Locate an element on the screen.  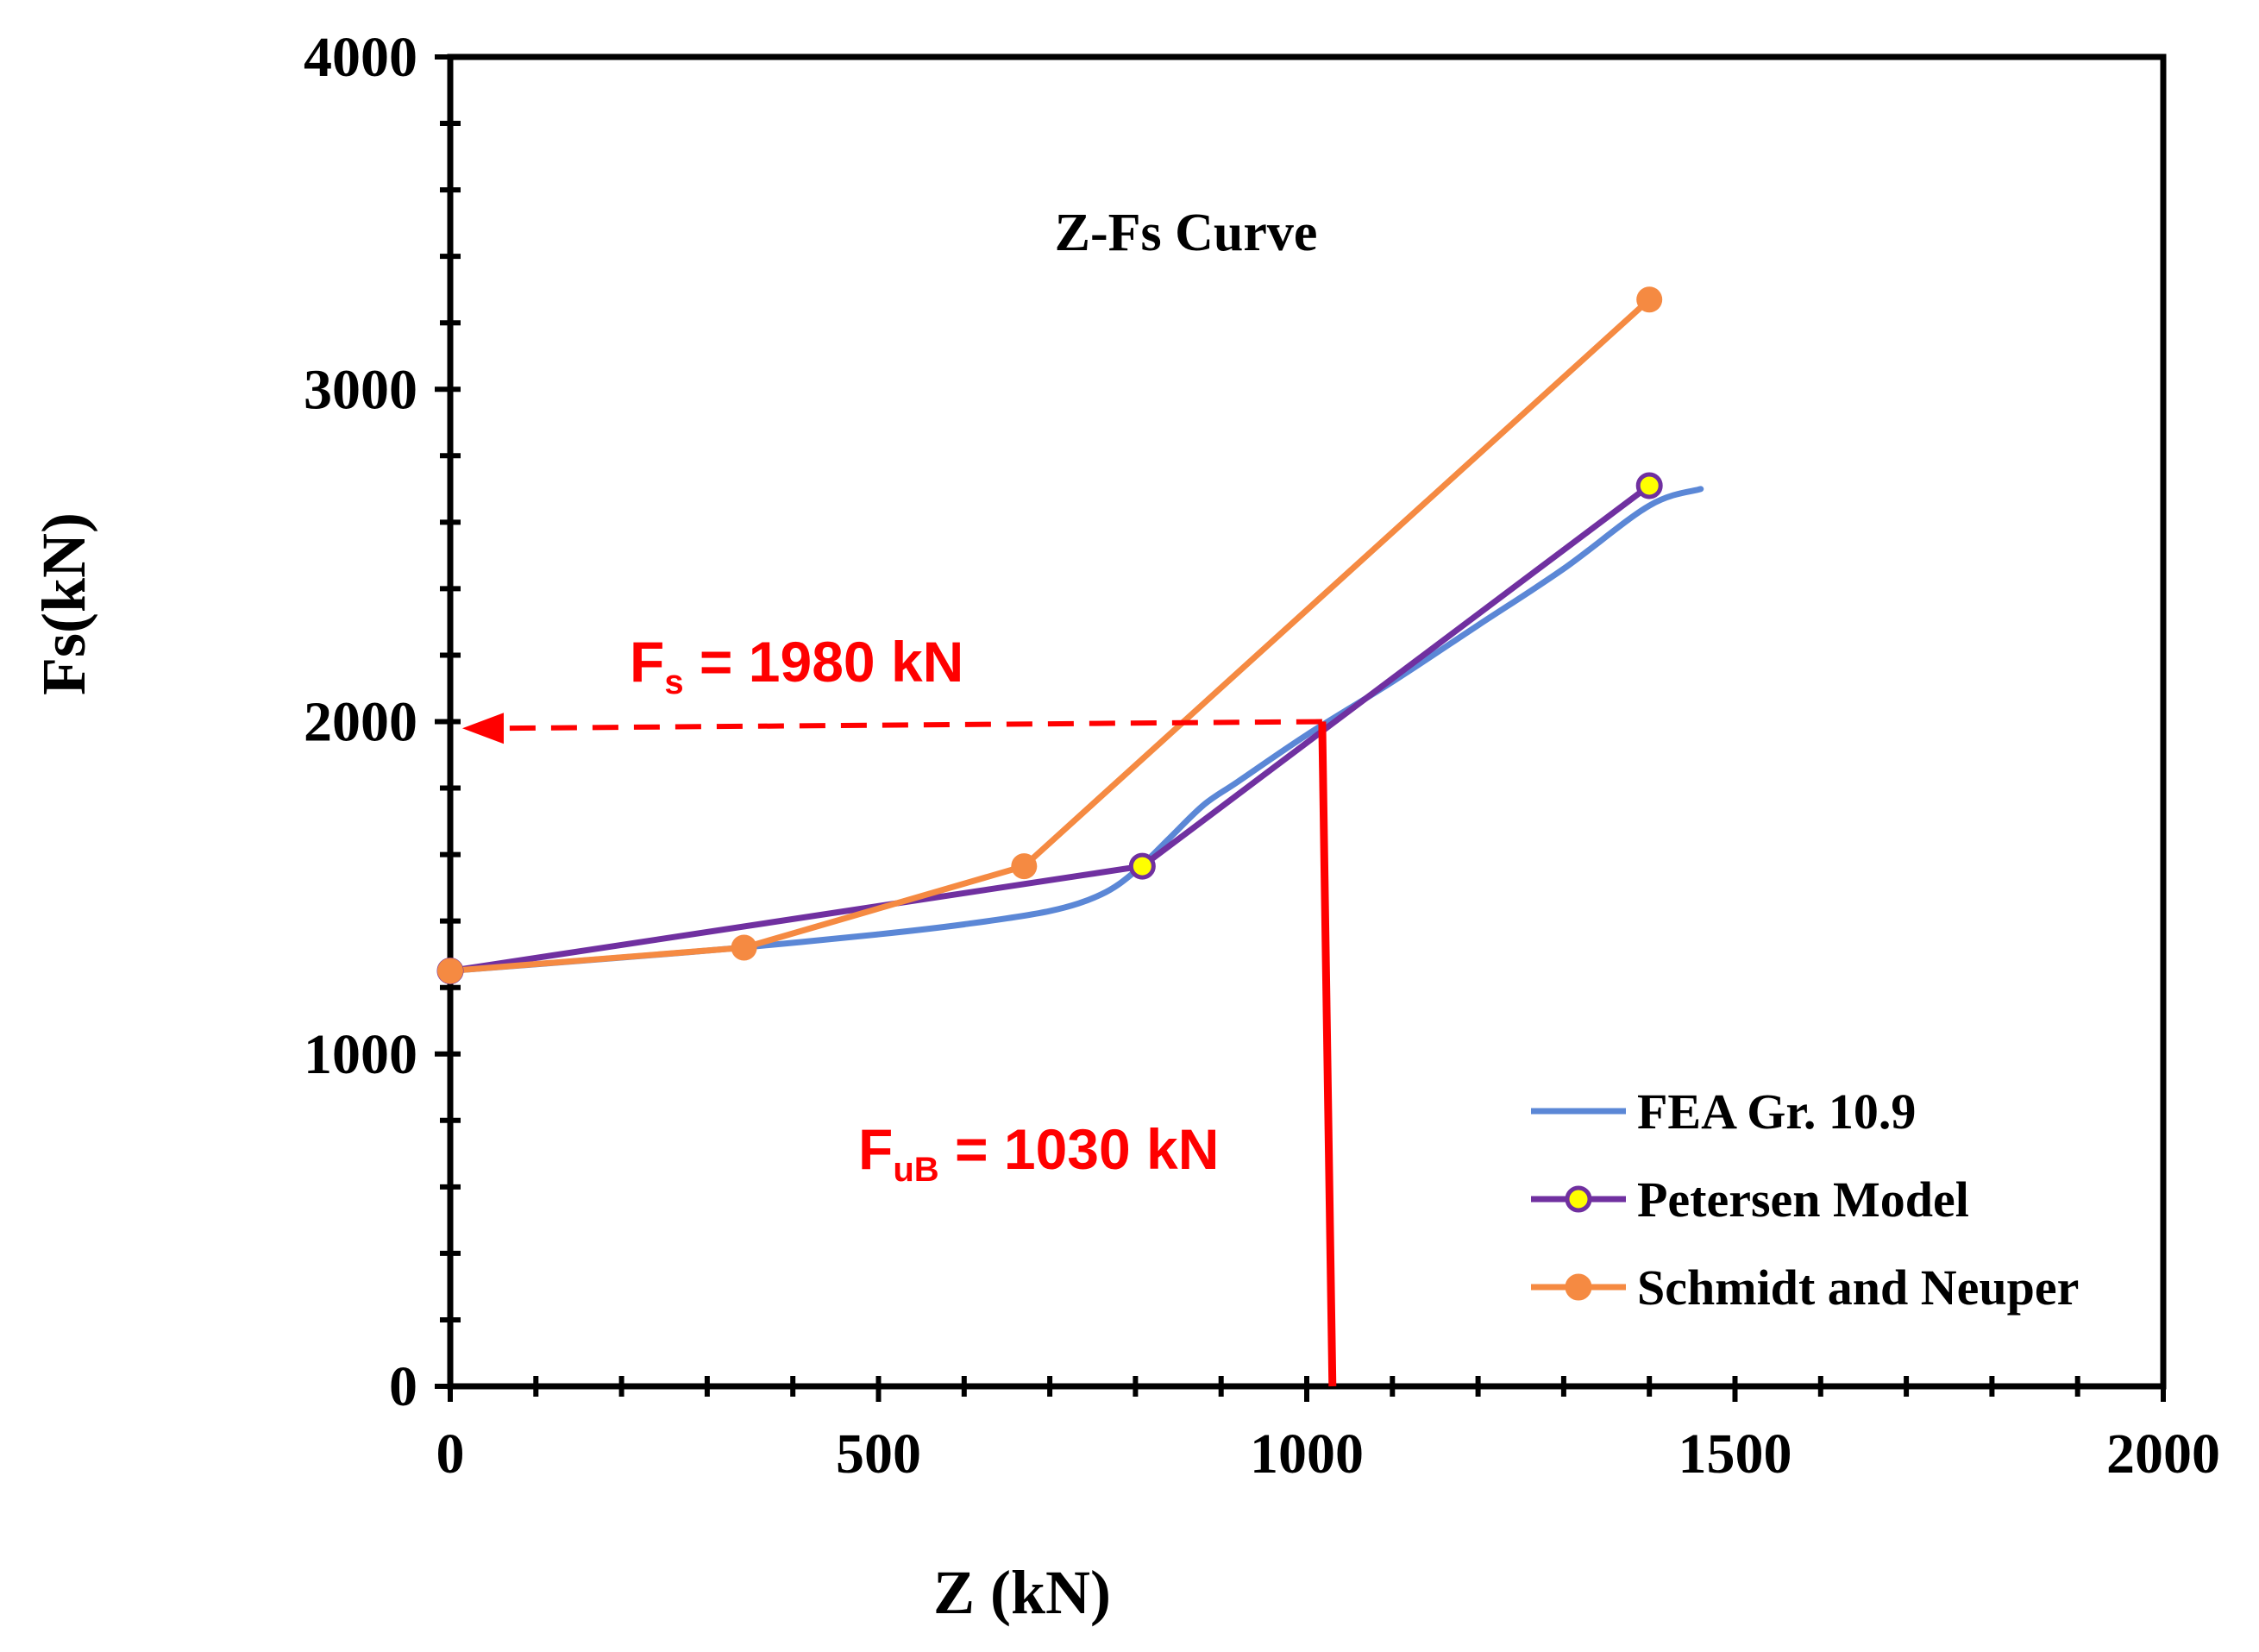
x-tick-label: 0 is located at coordinates (451, 1454).